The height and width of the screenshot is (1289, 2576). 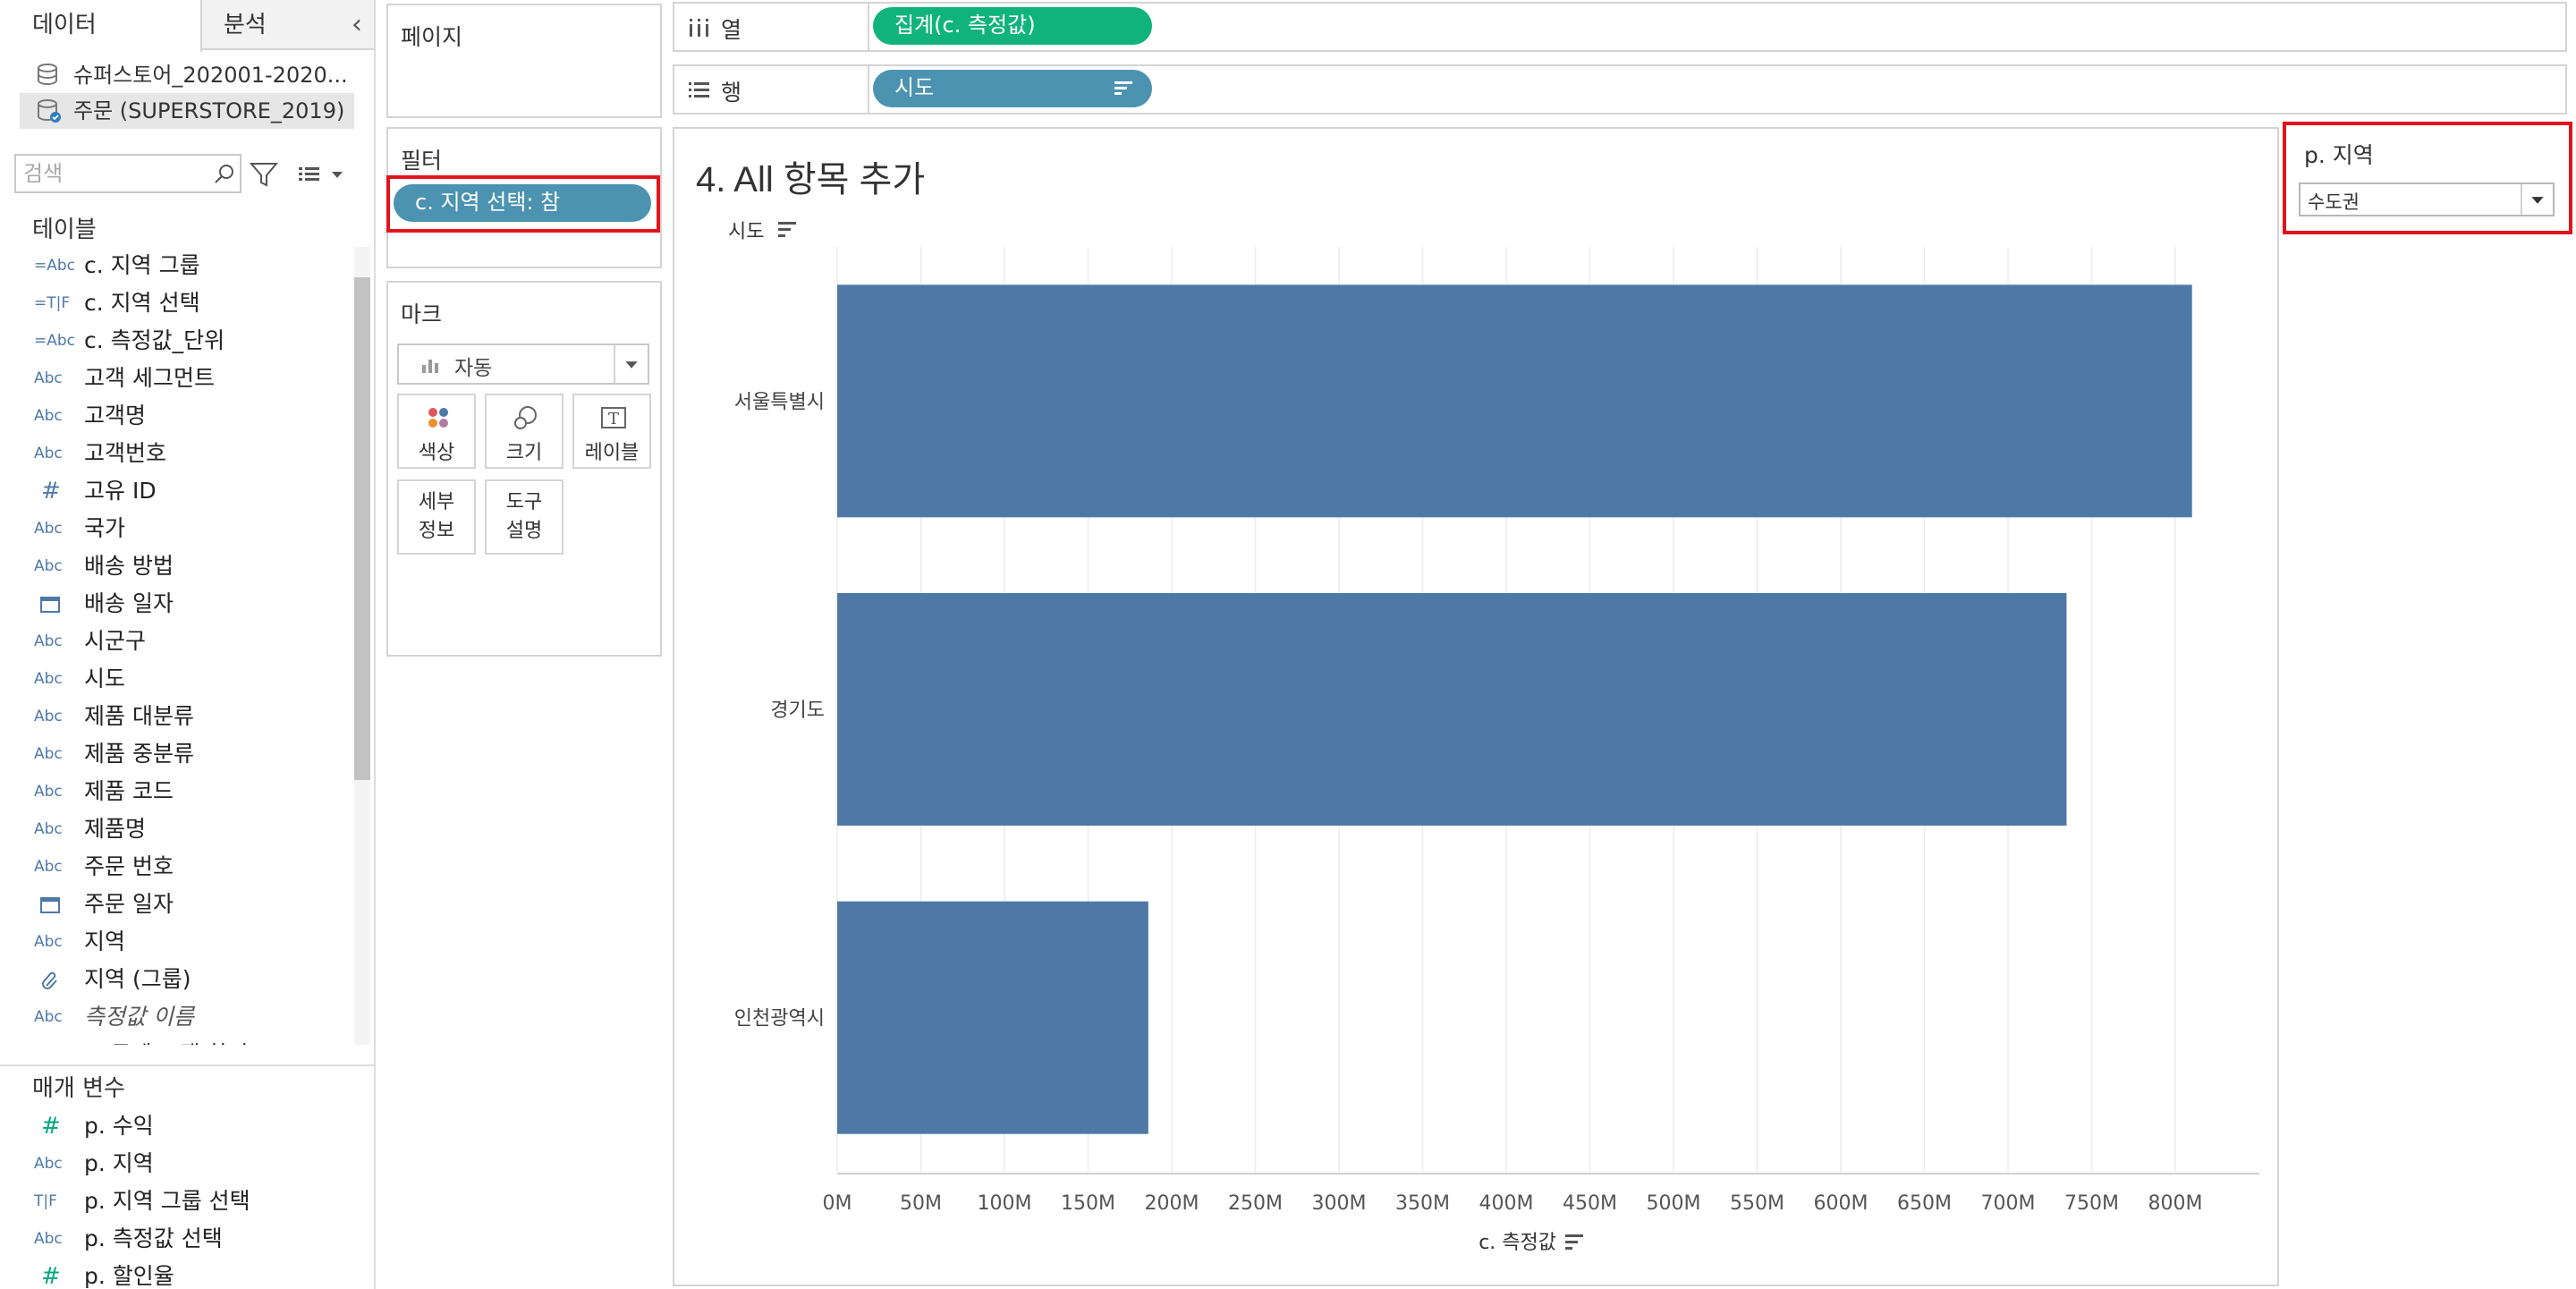 I want to click on field-name: c. 지역 그룹, so click(x=142, y=265).